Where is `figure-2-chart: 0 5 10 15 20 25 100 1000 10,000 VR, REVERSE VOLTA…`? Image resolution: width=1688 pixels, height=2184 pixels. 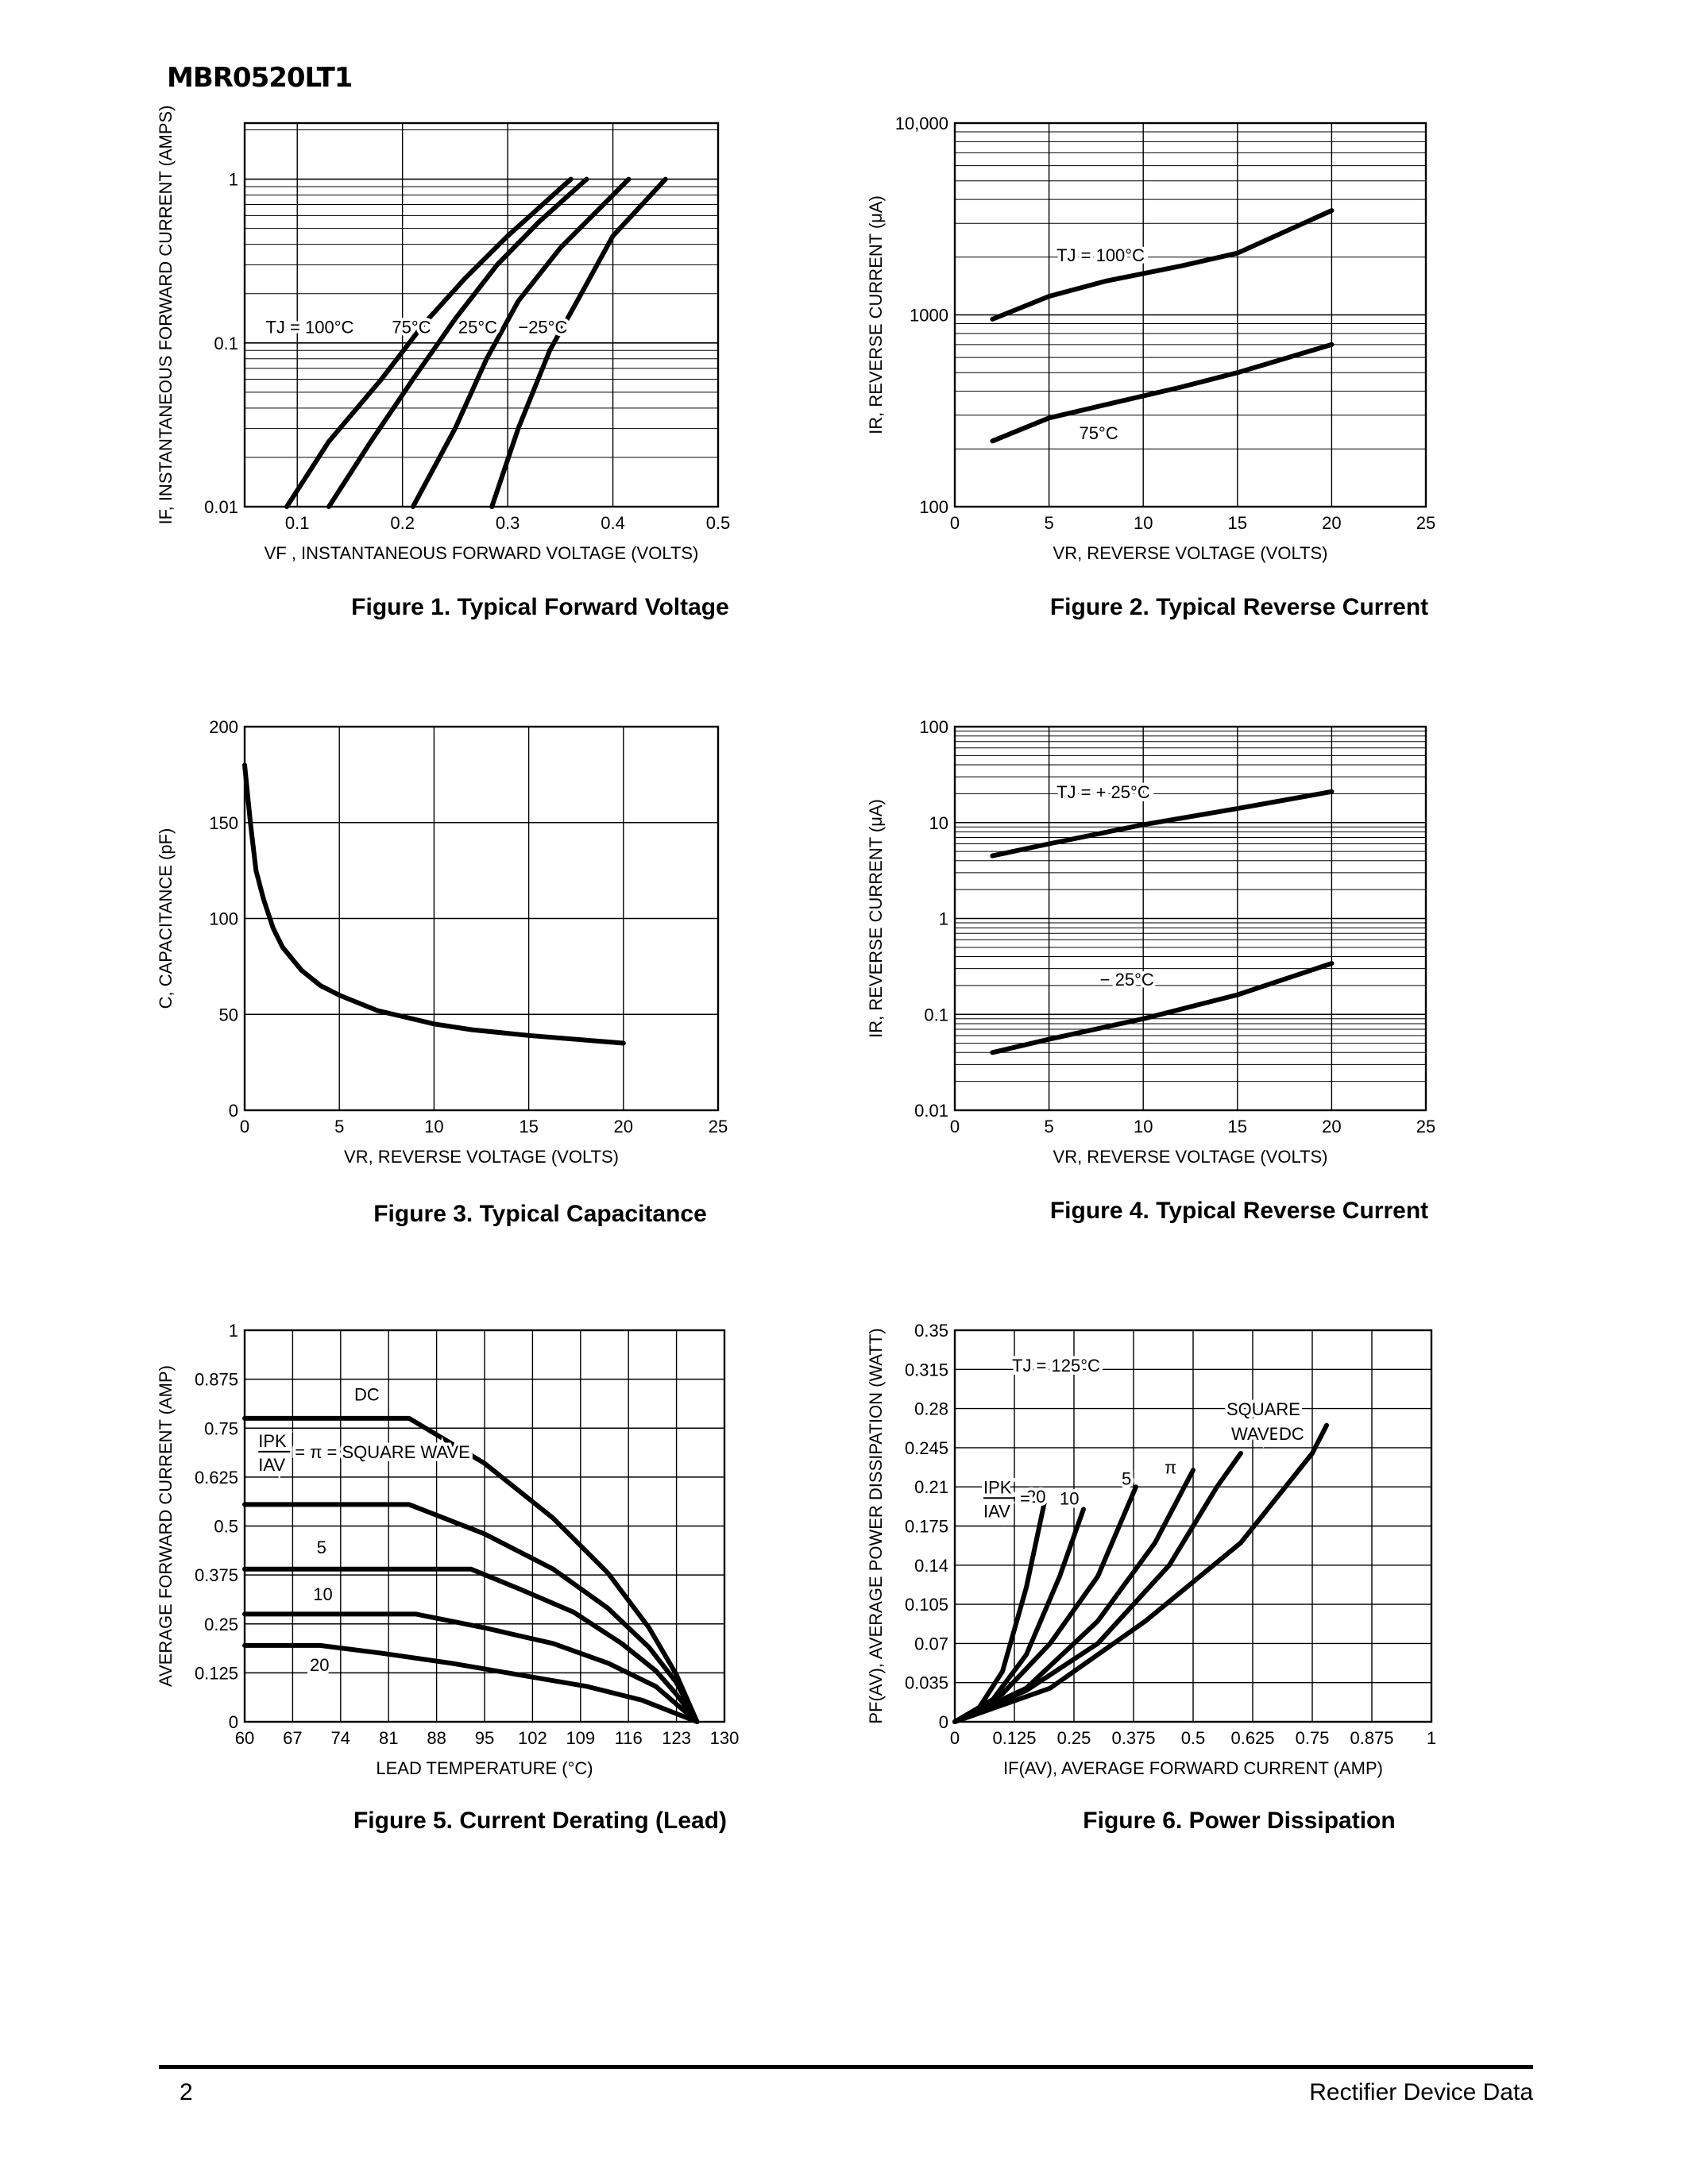
figure-2-chart: 0 5 10 15 20 25 100 1000 10,000 VR, REVERSE VOLTA… is located at coordinates (1151, 338).